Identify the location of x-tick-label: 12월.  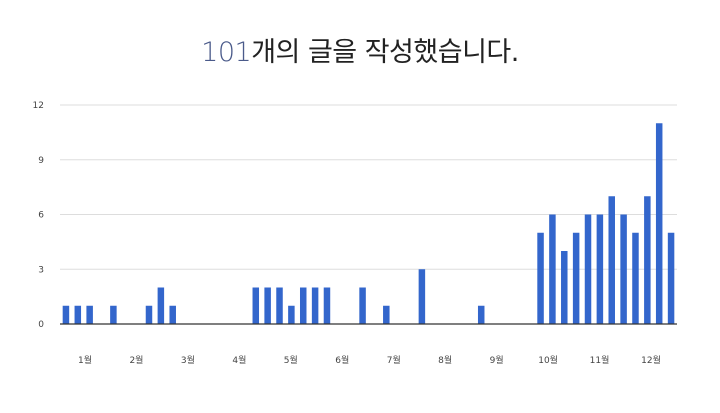
(651, 360).